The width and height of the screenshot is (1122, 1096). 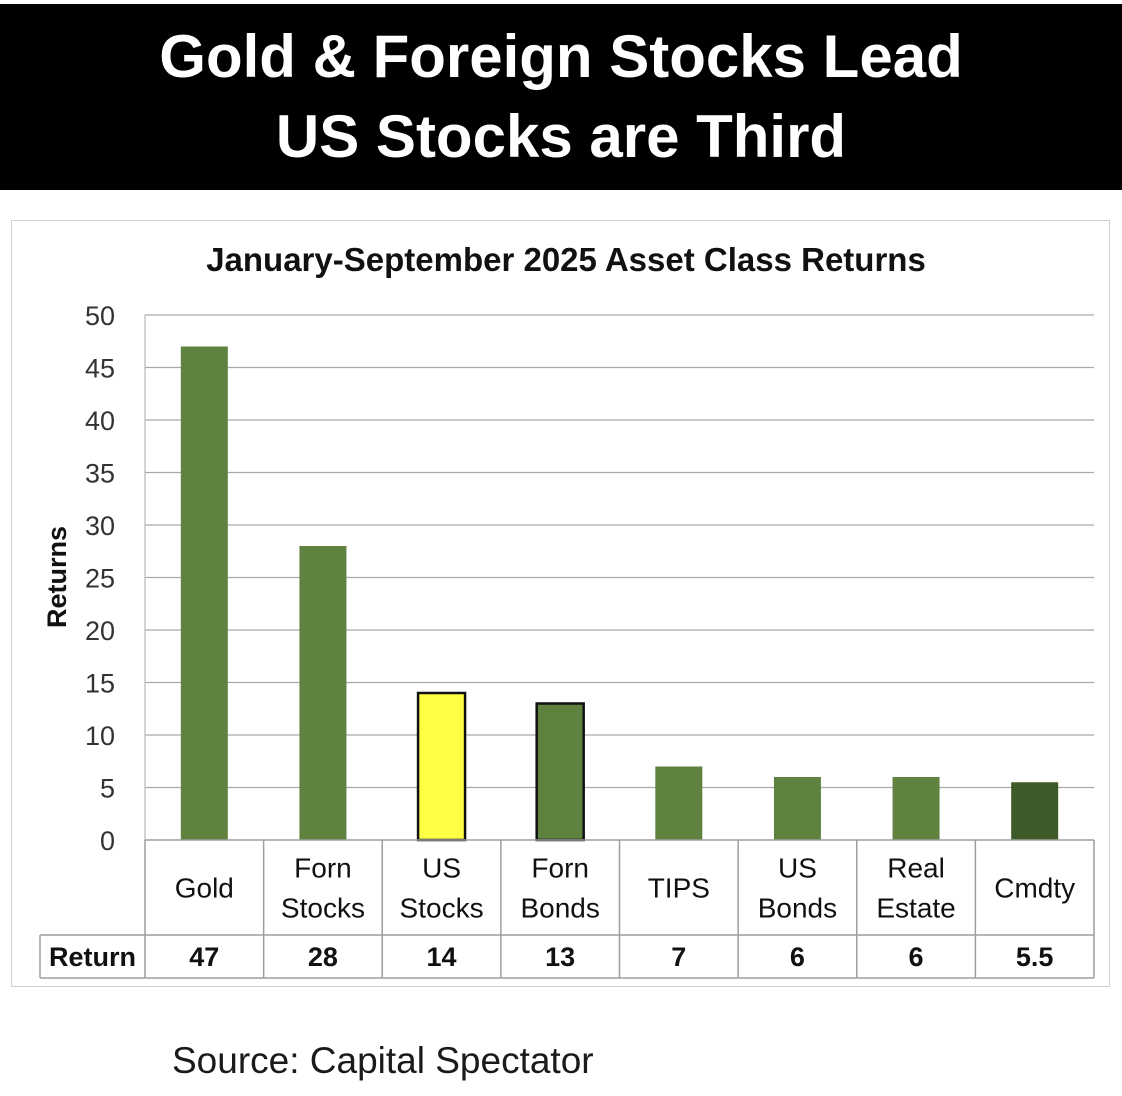 What do you see at coordinates (1035, 957) in the screenshot?
I see `table-value: 5.5` at bounding box center [1035, 957].